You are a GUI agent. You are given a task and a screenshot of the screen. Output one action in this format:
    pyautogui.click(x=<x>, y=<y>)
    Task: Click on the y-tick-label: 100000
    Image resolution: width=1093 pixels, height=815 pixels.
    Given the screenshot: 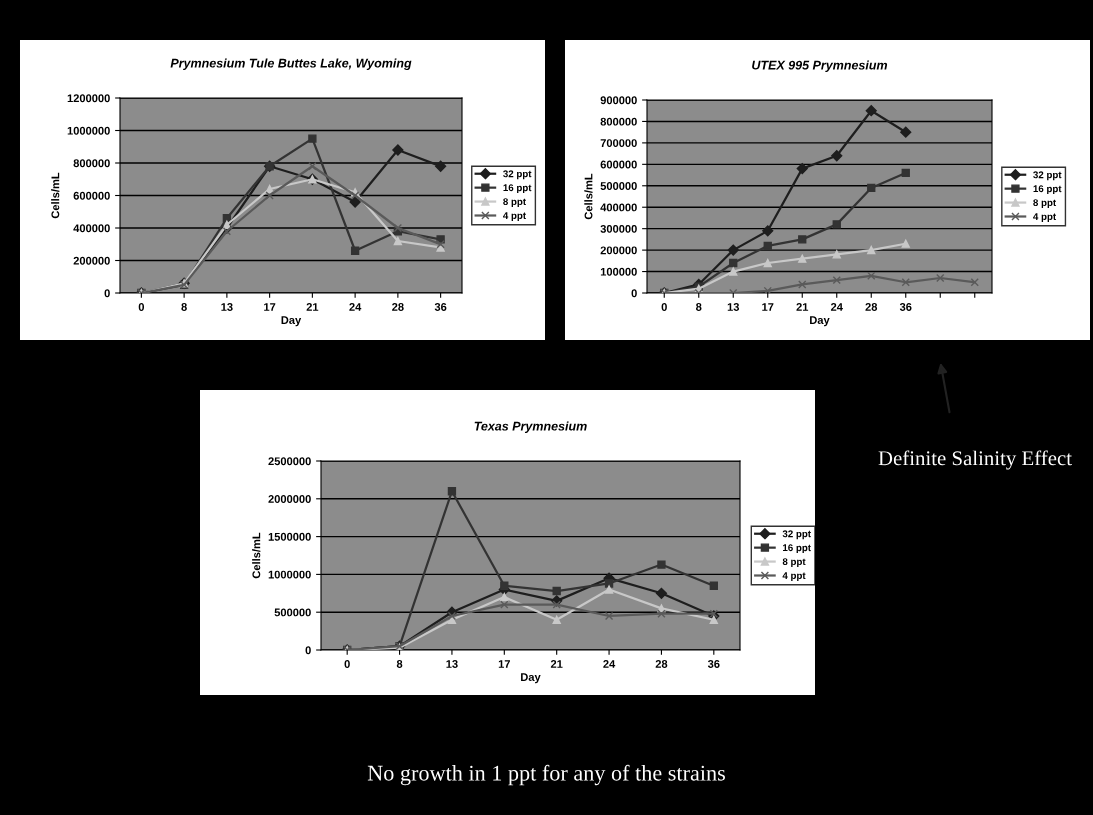 What is the action you would take?
    pyautogui.click(x=618, y=271)
    